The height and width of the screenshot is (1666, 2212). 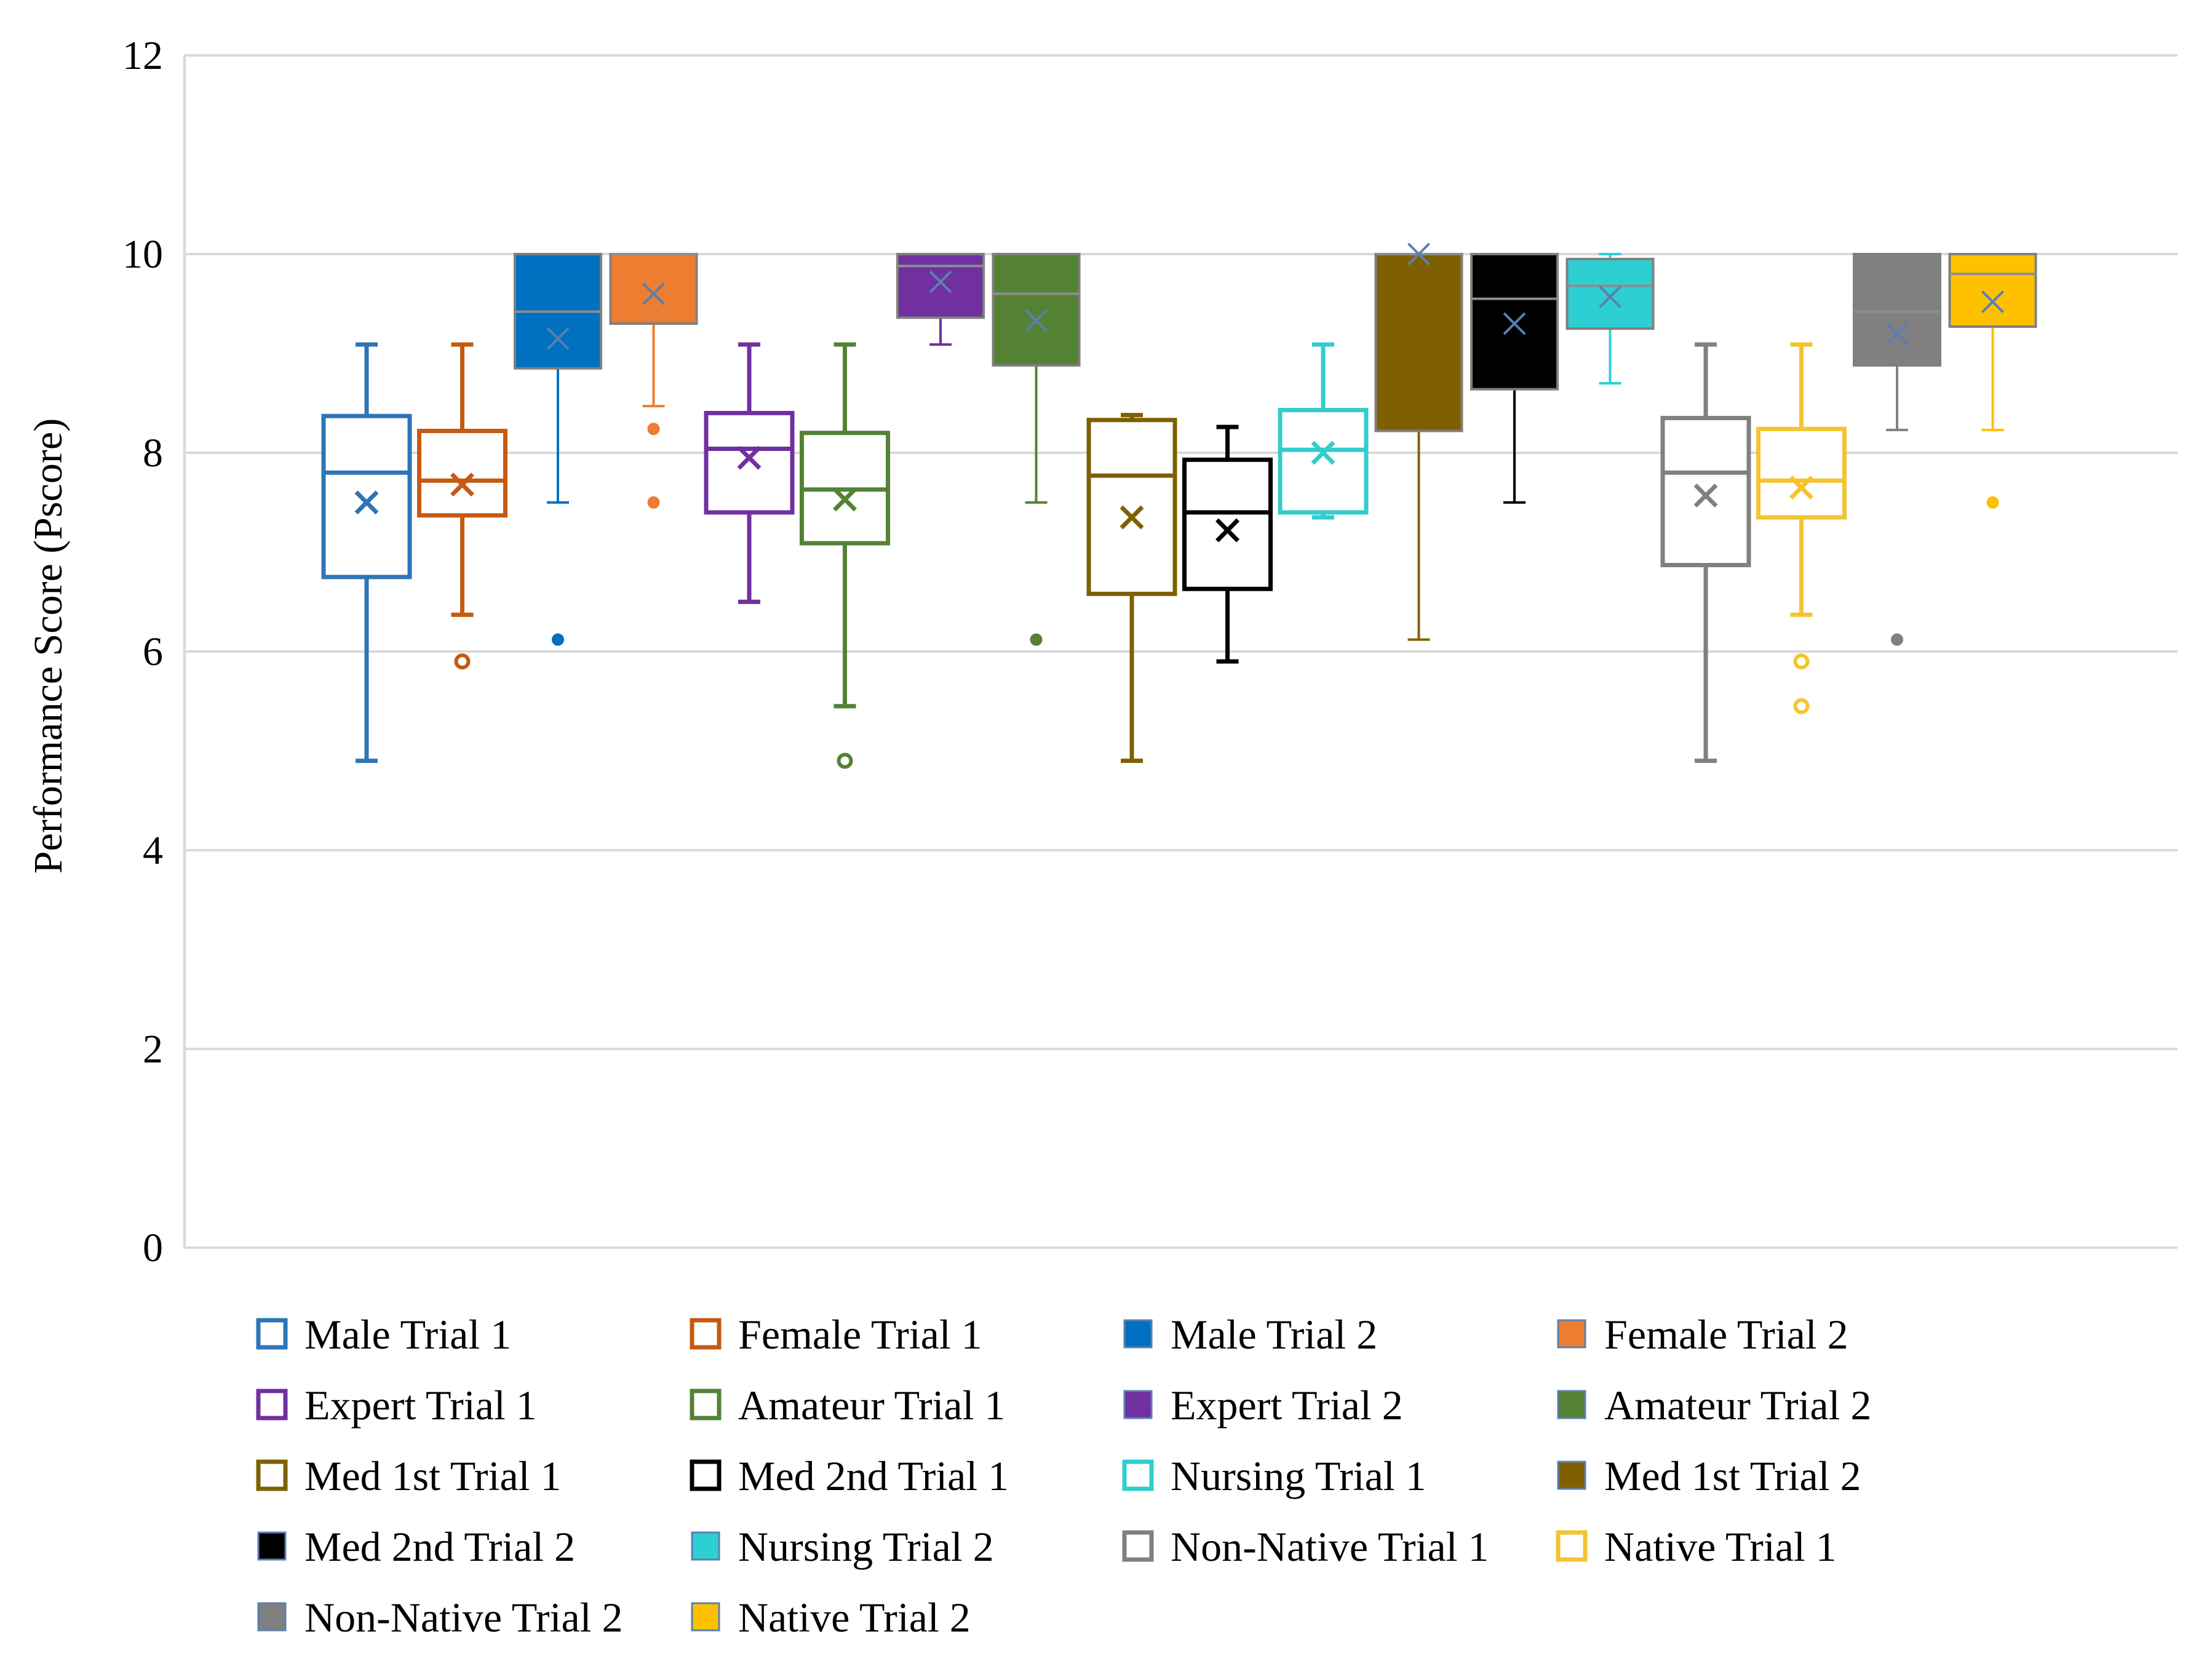 What do you see at coordinates (153, 1049) in the screenshot?
I see `y-tick-label: 2` at bounding box center [153, 1049].